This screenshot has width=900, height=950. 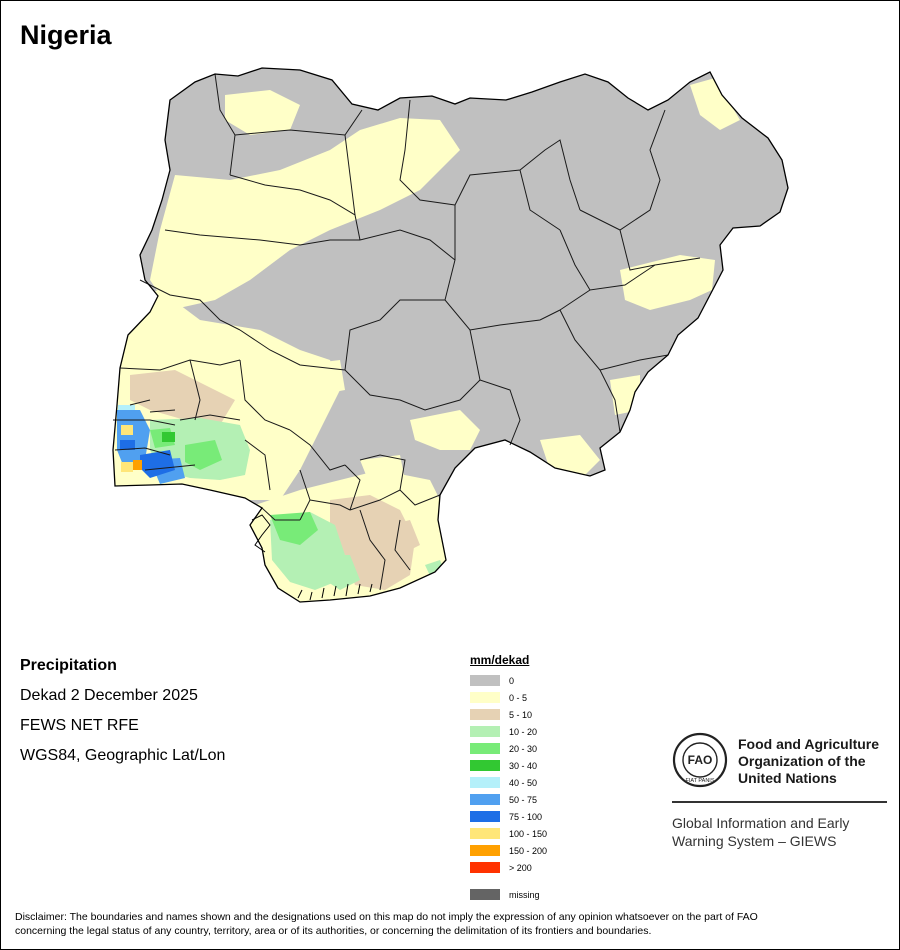 What do you see at coordinates (508, 714) in the screenshot?
I see `legend-item: 5 - 10` at bounding box center [508, 714].